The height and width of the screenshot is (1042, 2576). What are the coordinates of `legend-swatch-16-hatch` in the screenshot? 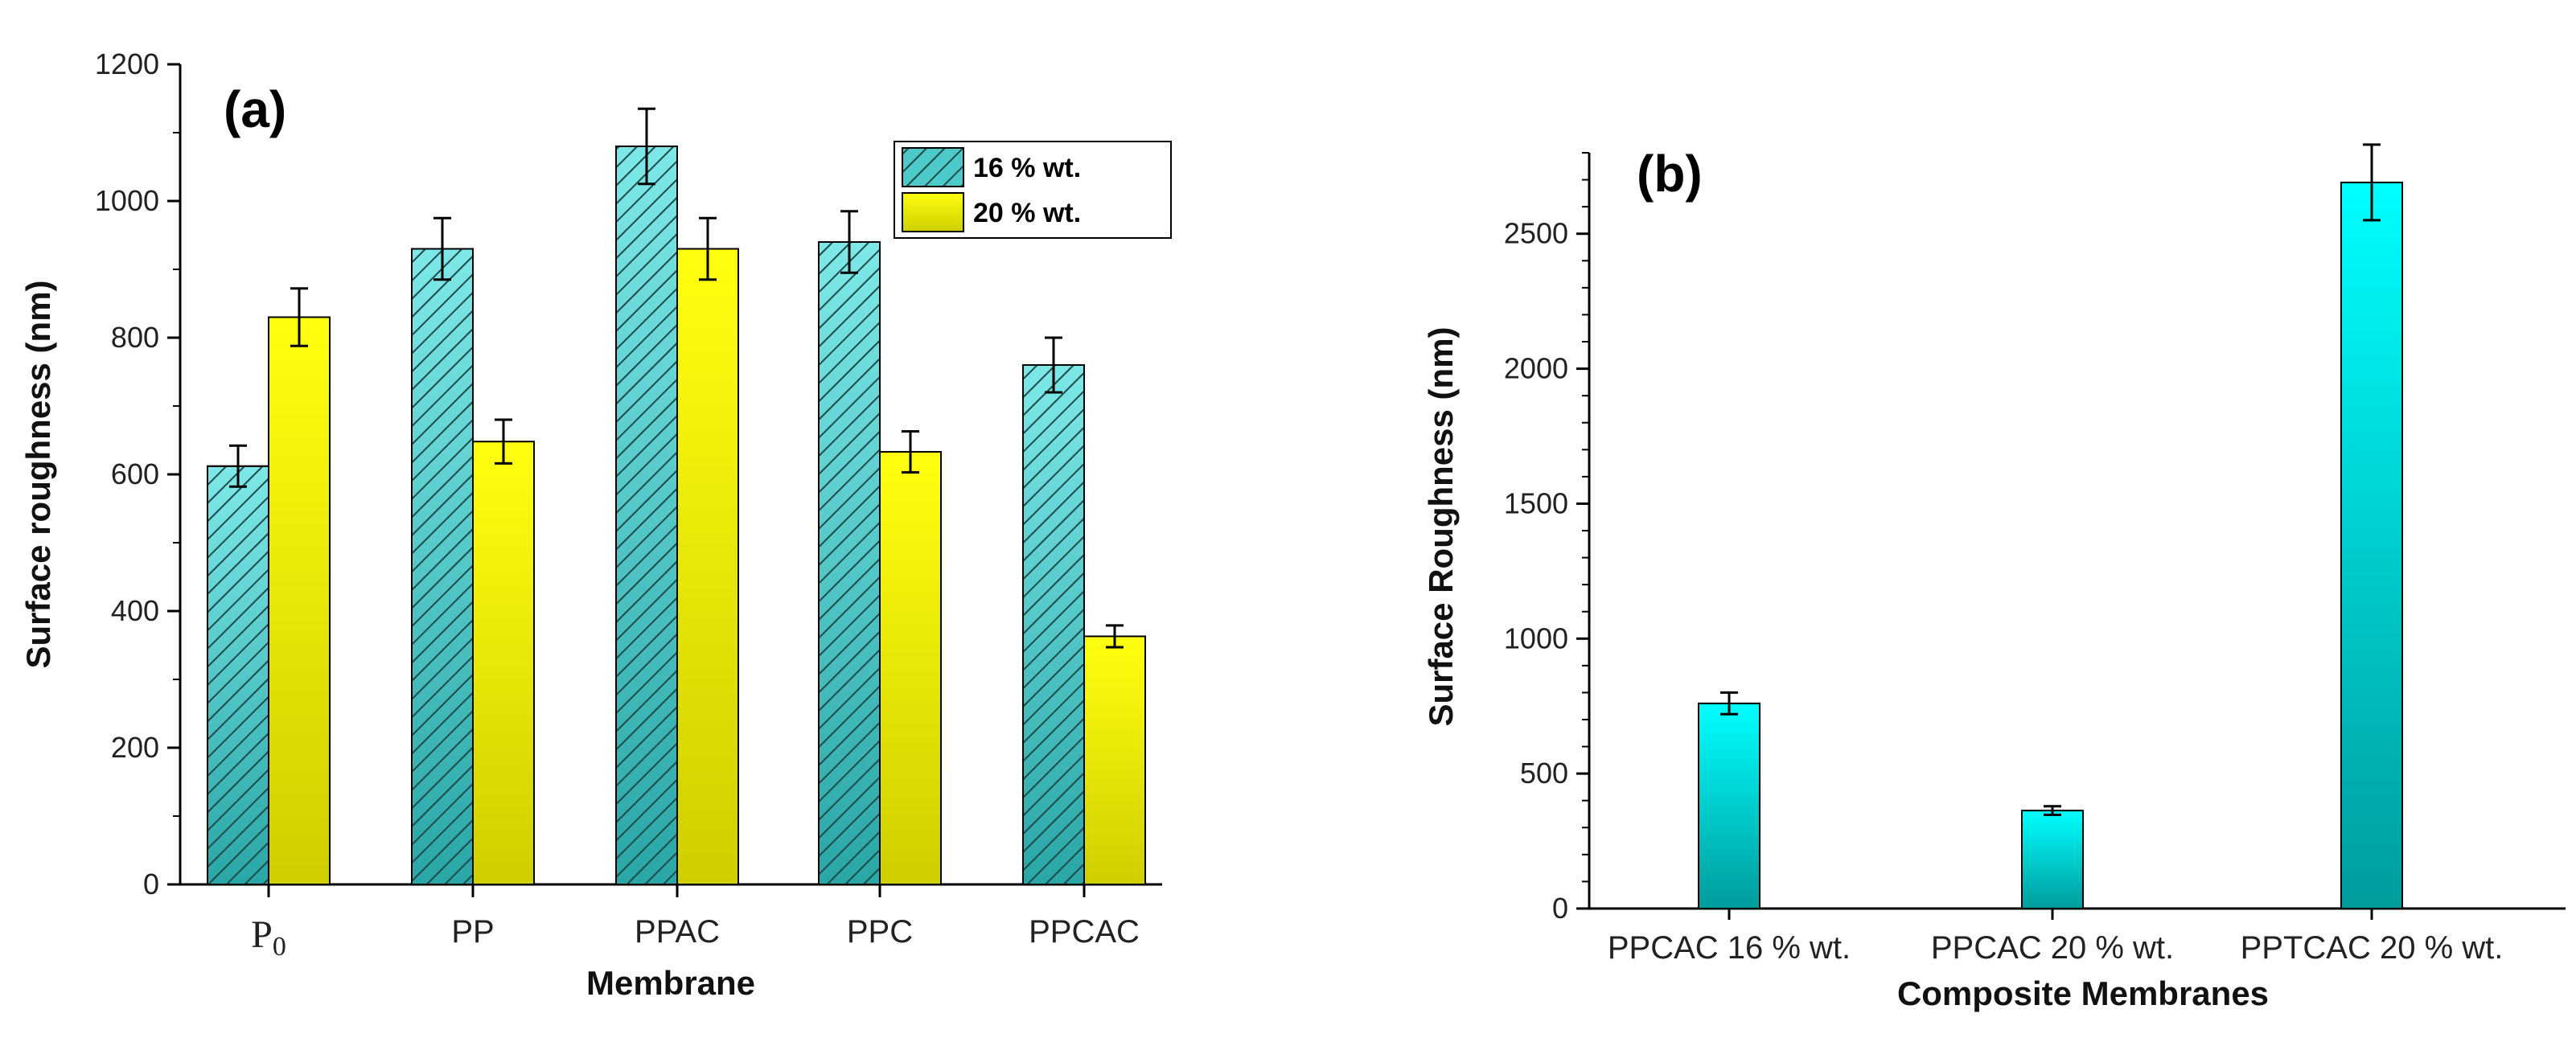 It's located at (933, 167).